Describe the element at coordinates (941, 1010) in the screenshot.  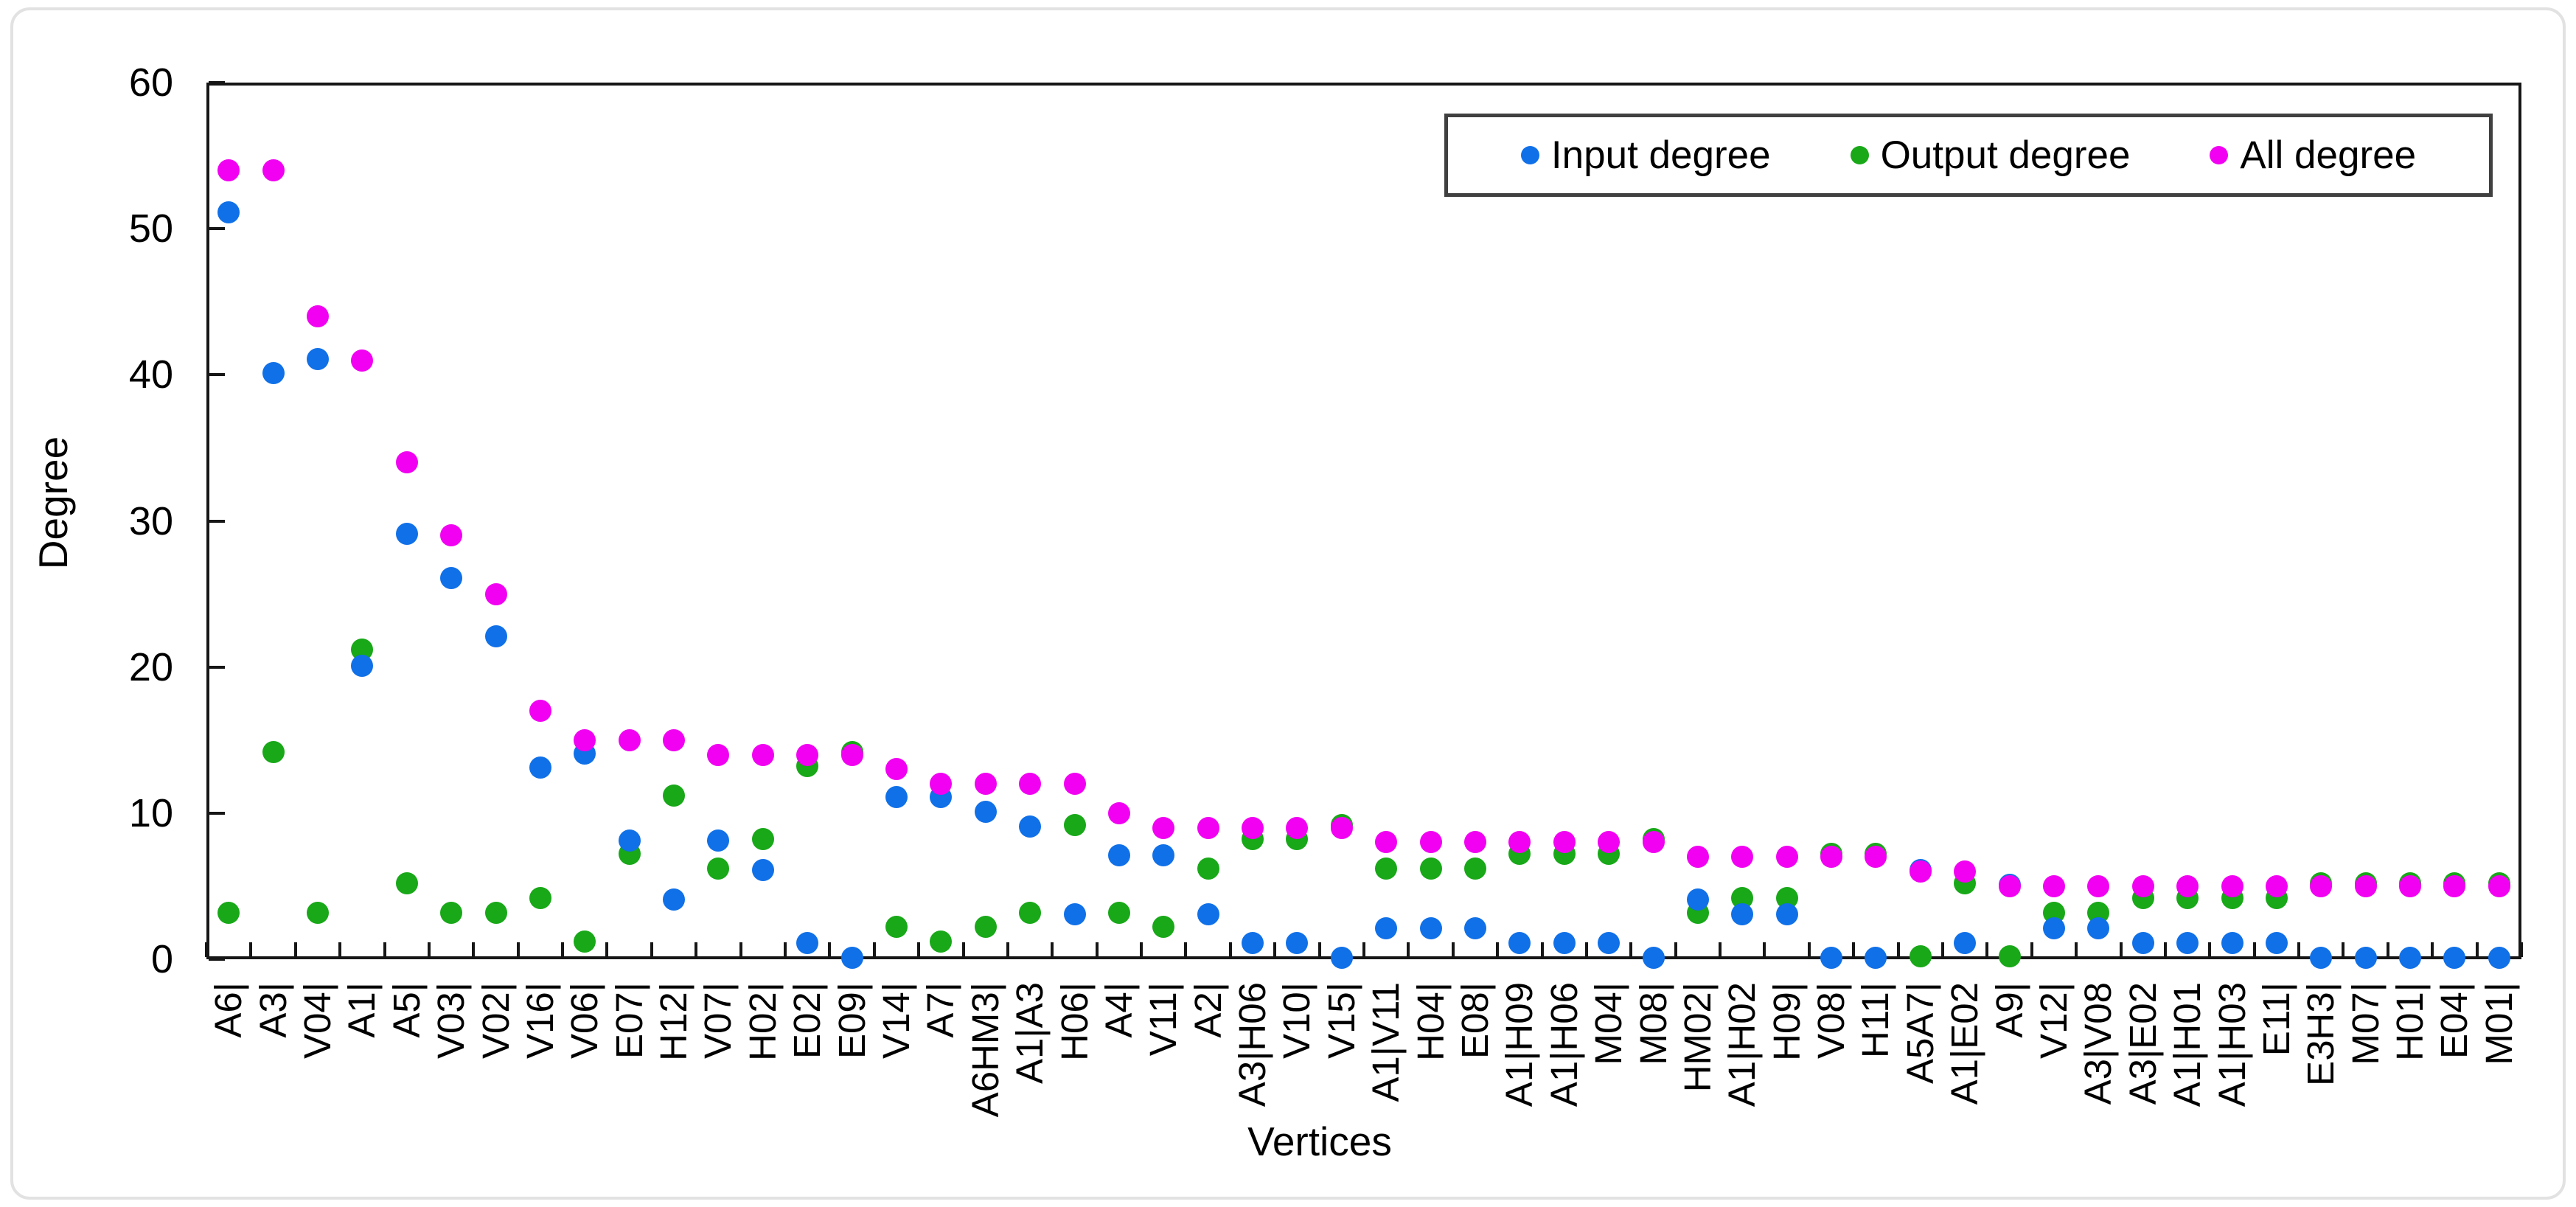
I see `x-category-label: A7|` at that location.